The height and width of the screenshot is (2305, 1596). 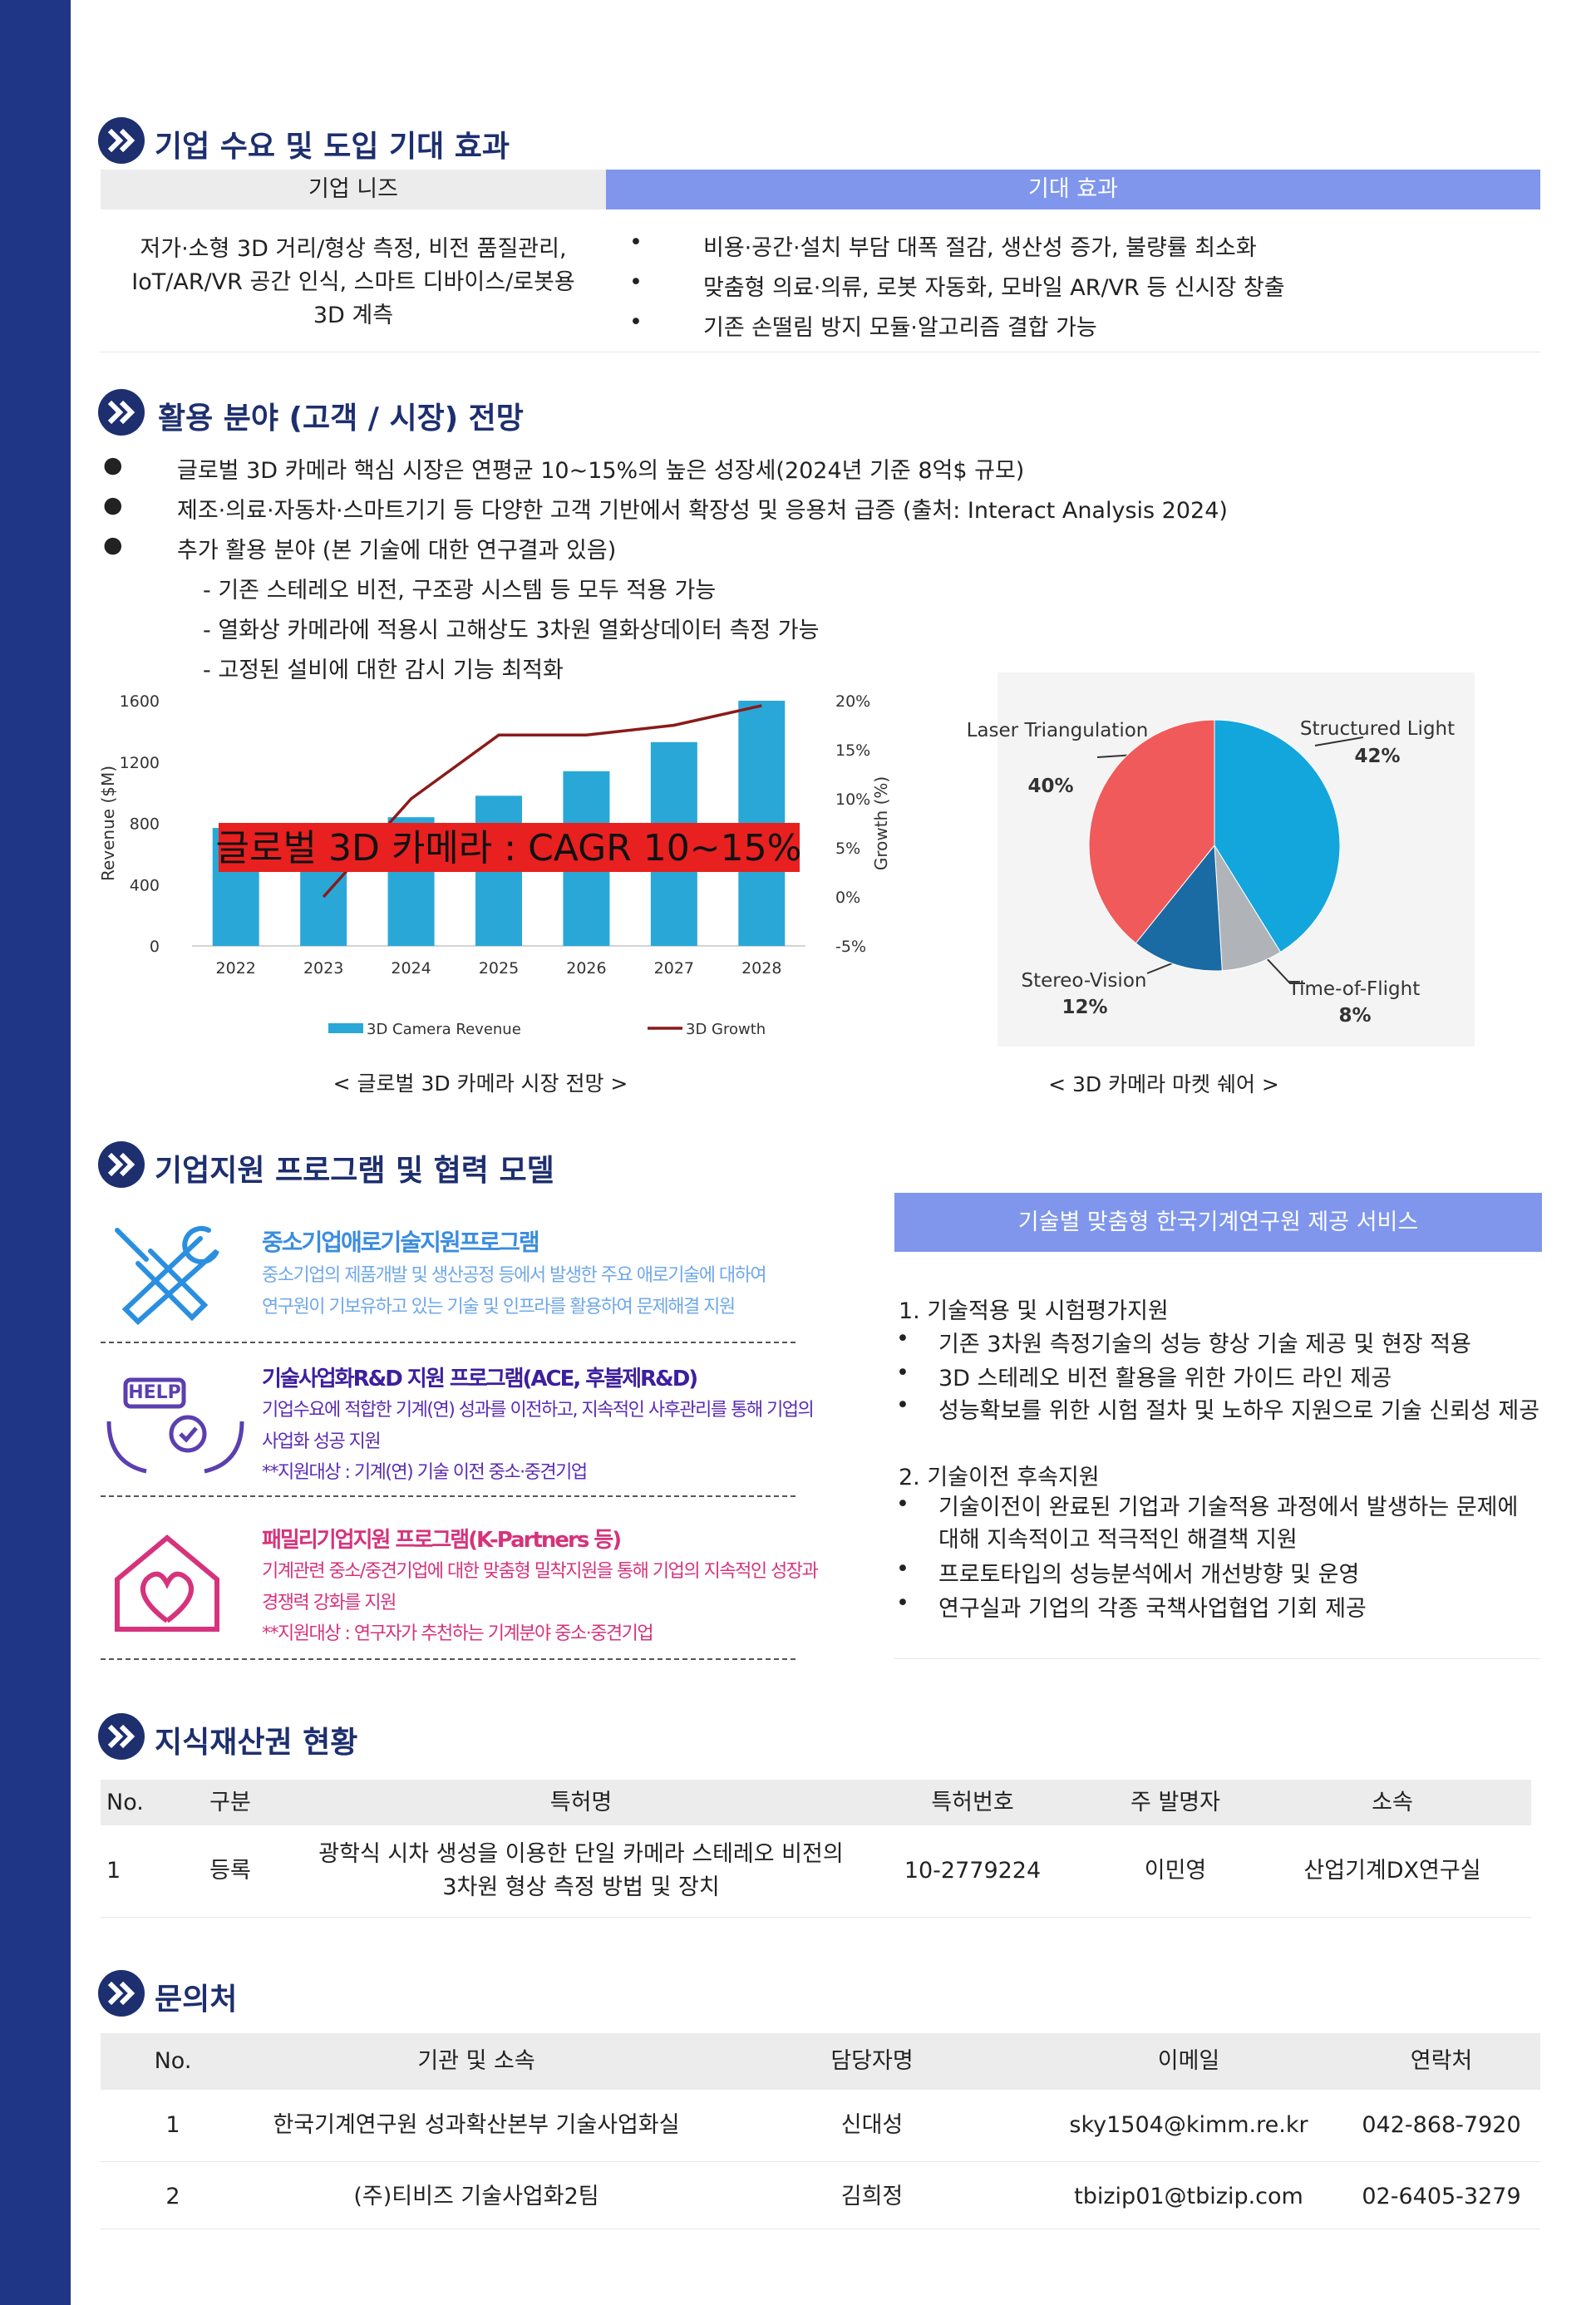 What do you see at coordinates (1085, 1007) in the screenshot?
I see `pie-value-label: 12%` at bounding box center [1085, 1007].